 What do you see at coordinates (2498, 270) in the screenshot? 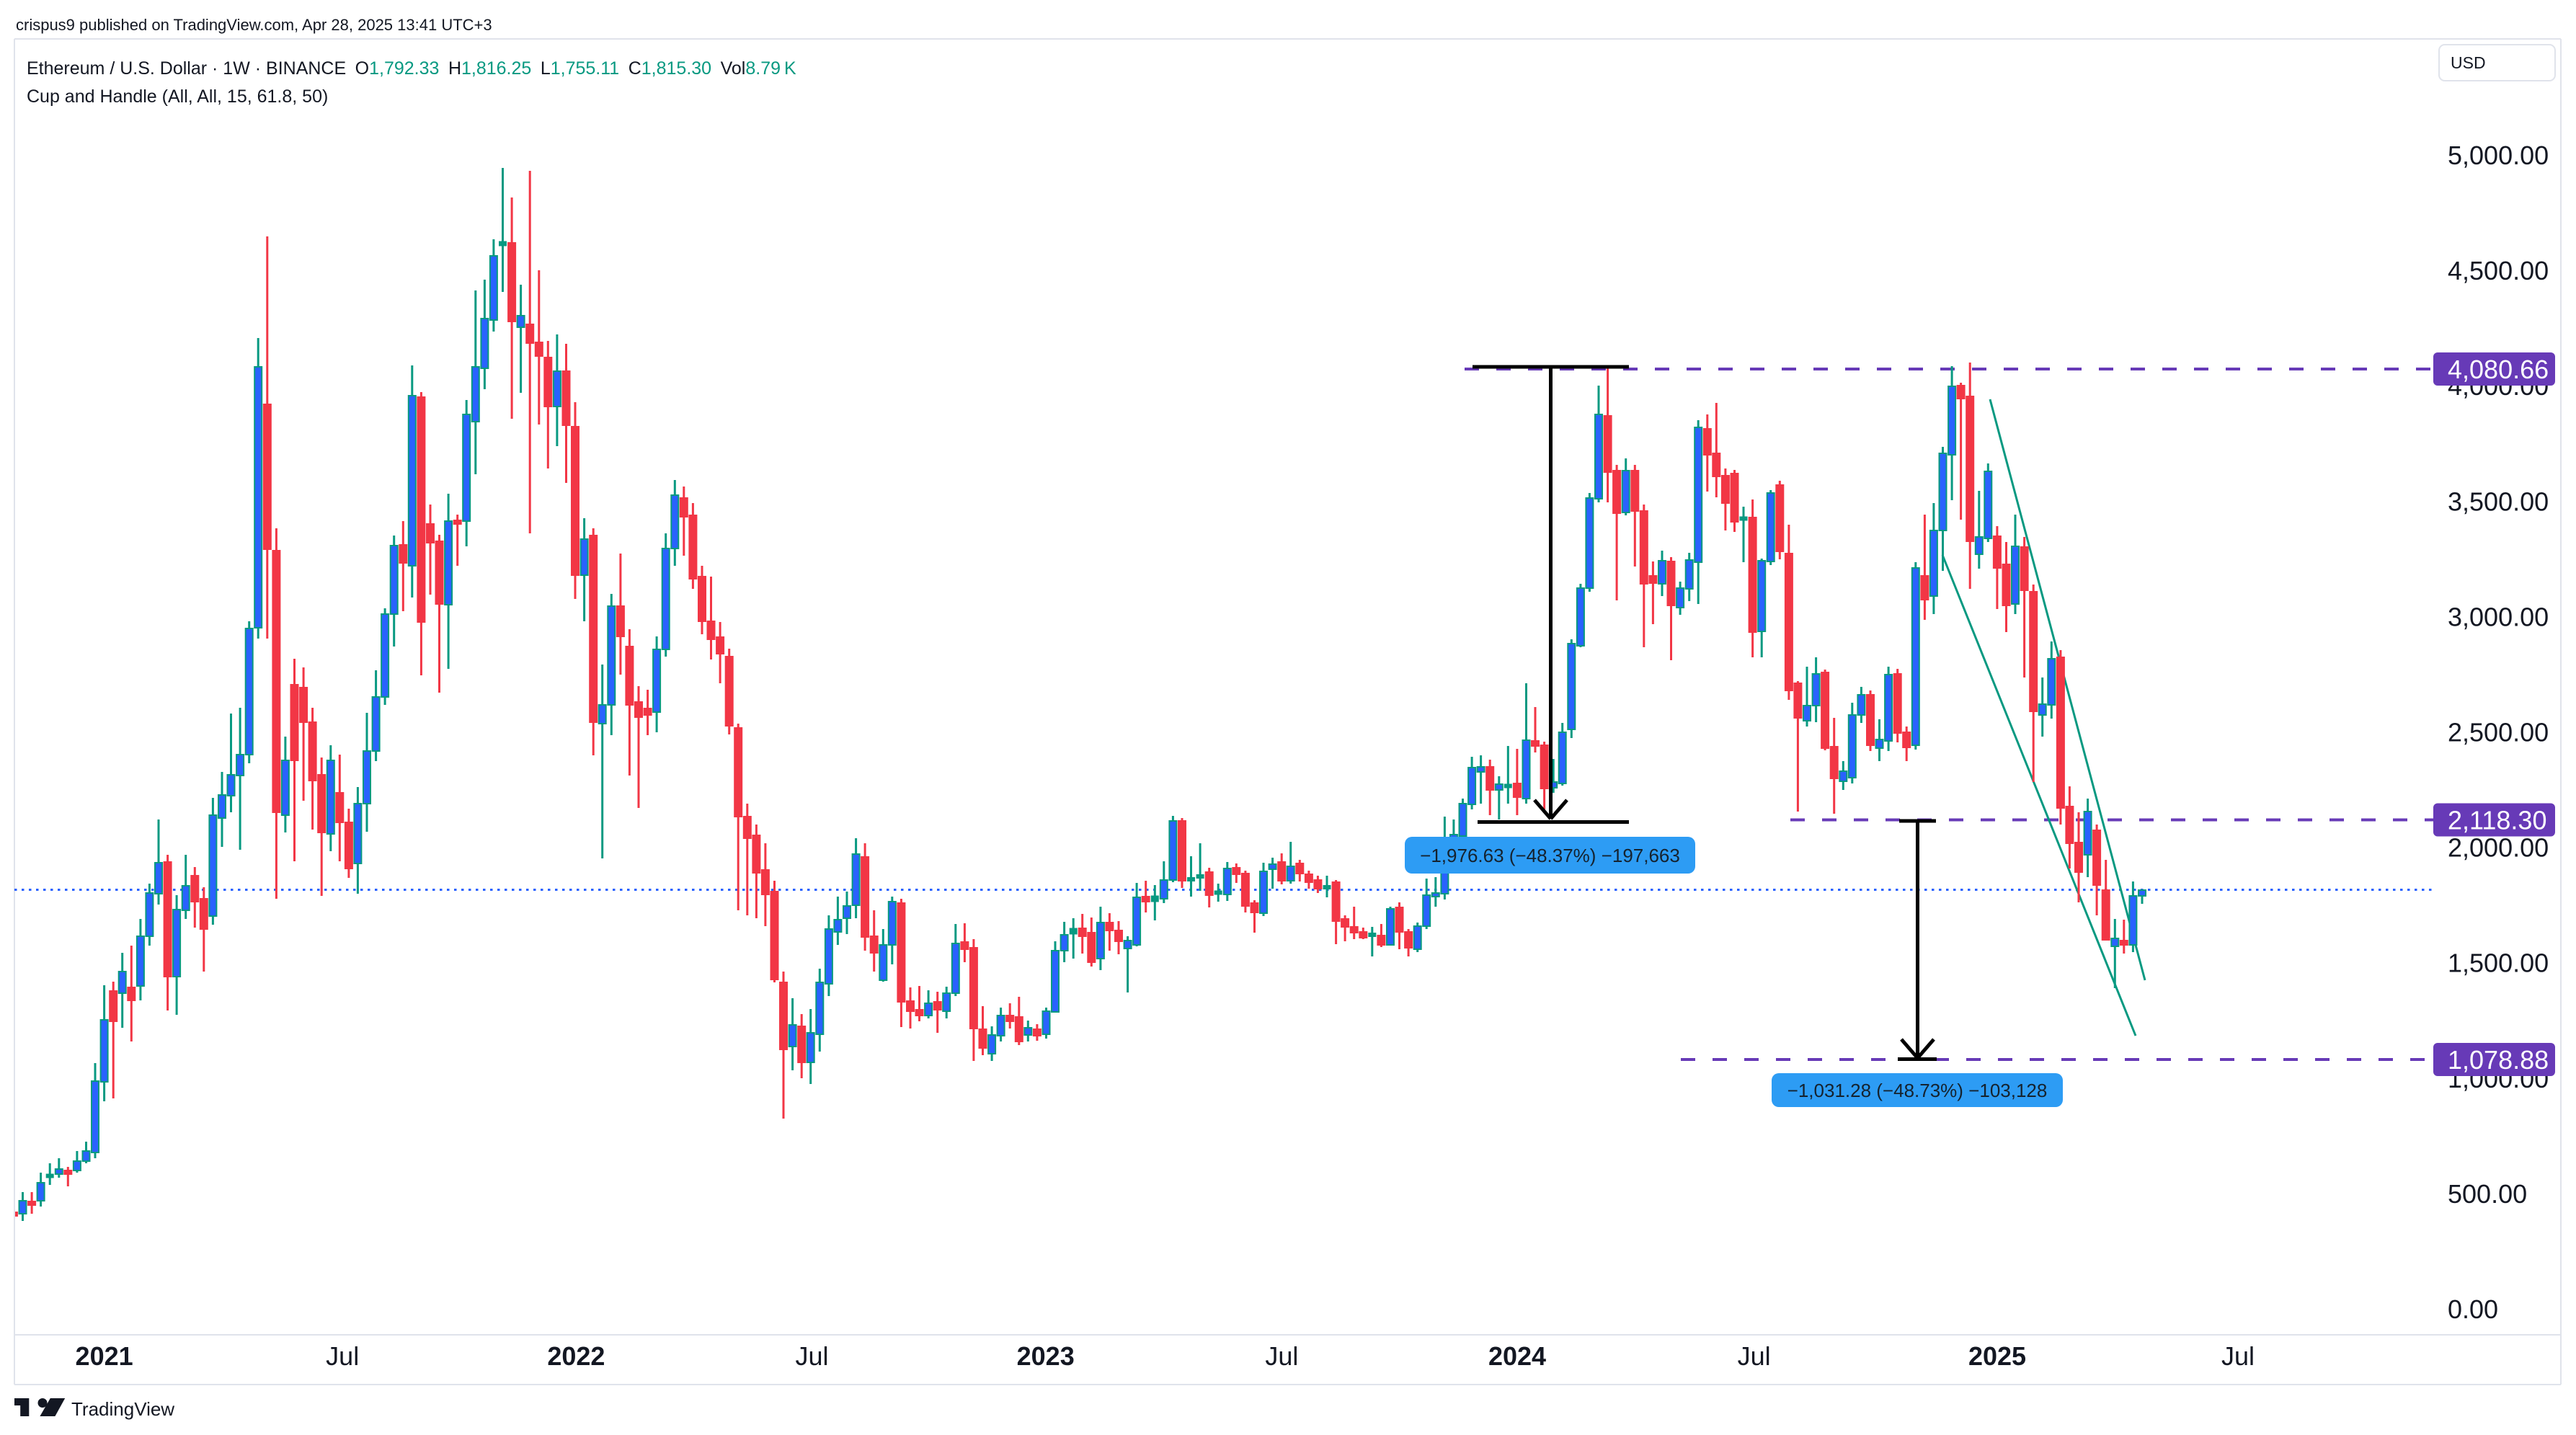
I see `svg-text: 4,500.00` at bounding box center [2498, 270].